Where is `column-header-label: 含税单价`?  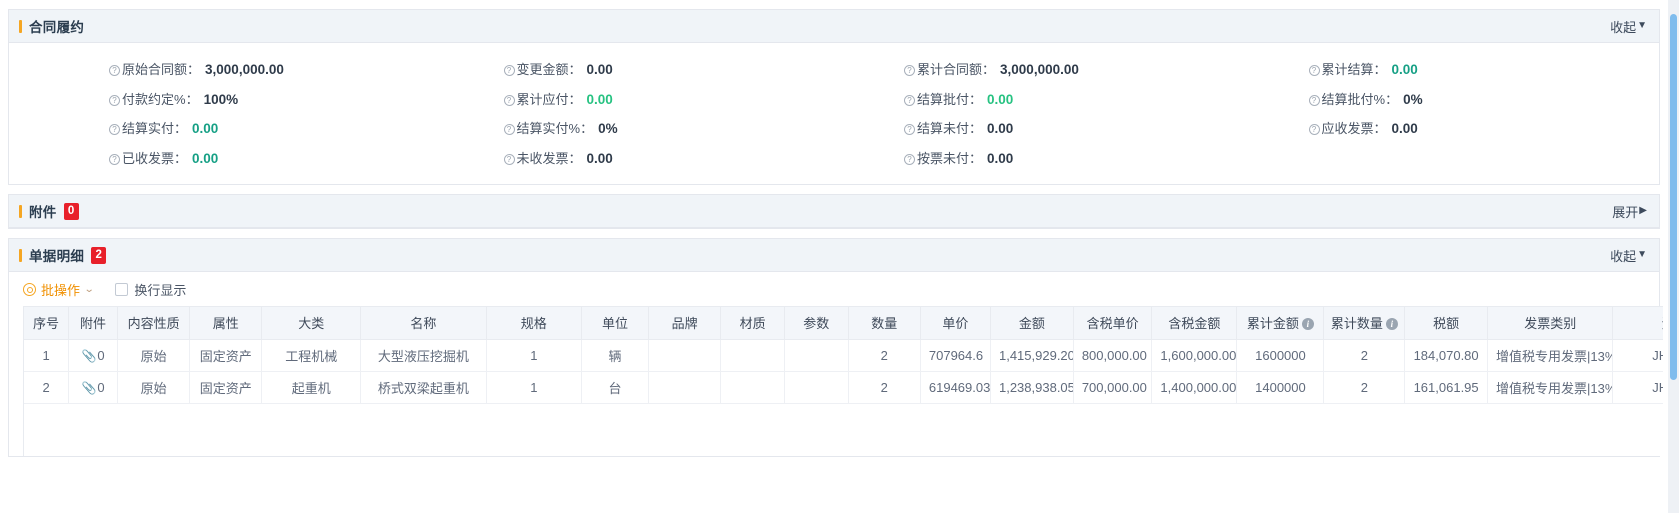 column-header-label: 含税单价 is located at coordinates (1112, 324).